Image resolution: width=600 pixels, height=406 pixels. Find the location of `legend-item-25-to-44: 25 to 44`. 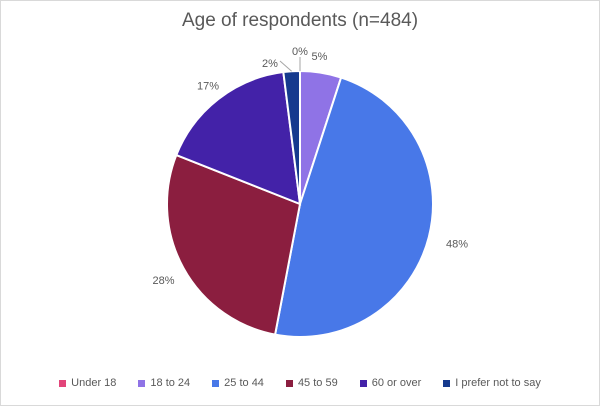

legend-item-25-to-44: 25 to 44 is located at coordinates (238, 383).